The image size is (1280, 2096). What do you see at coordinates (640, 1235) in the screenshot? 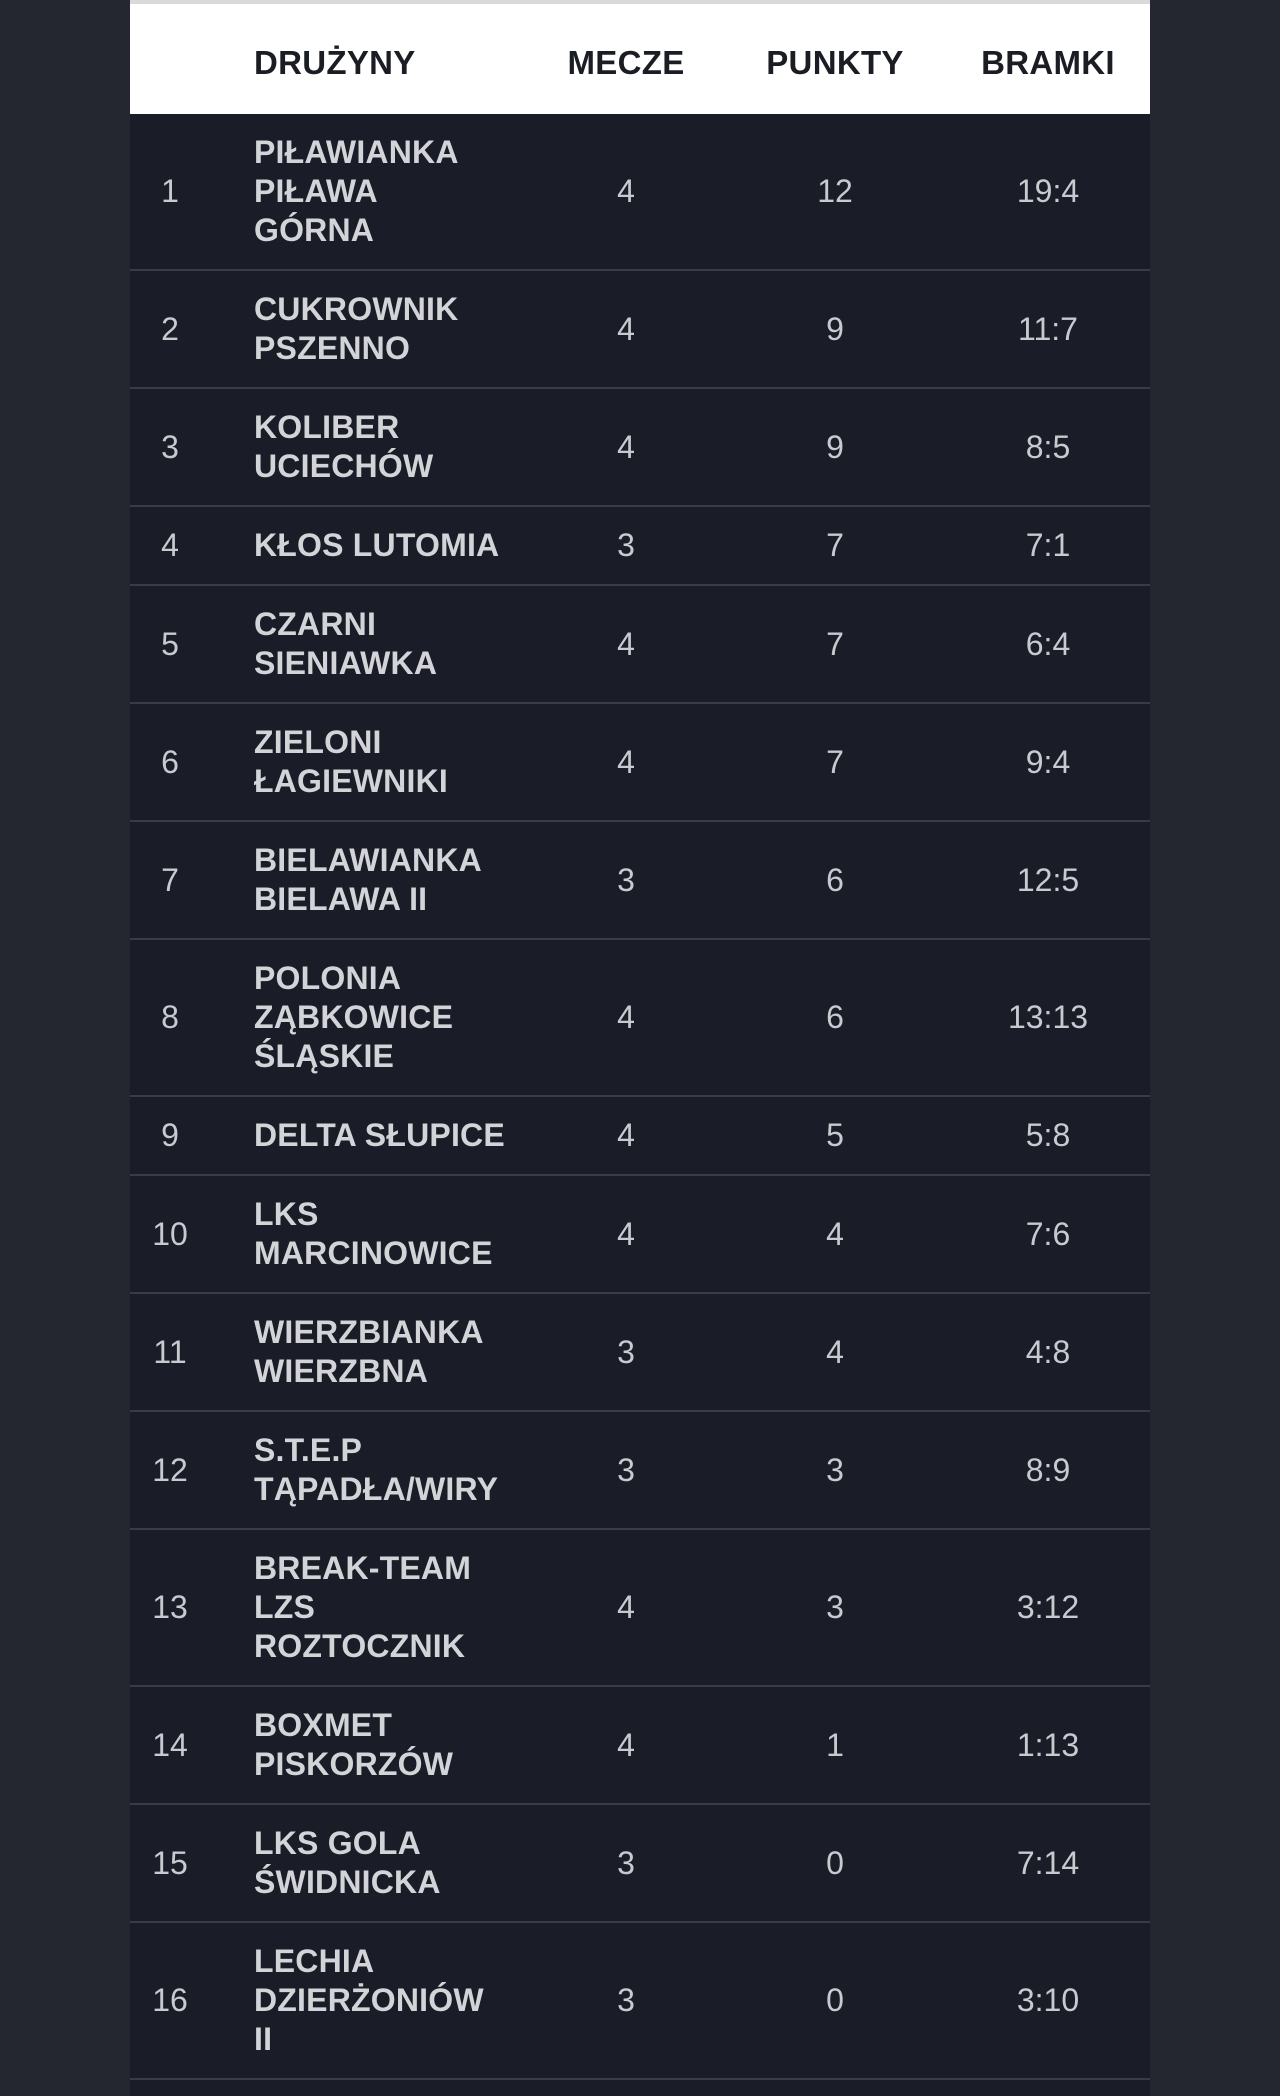
I see `table-row: 10 LKS MARCINOWICE 4 4 7:6` at bounding box center [640, 1235].